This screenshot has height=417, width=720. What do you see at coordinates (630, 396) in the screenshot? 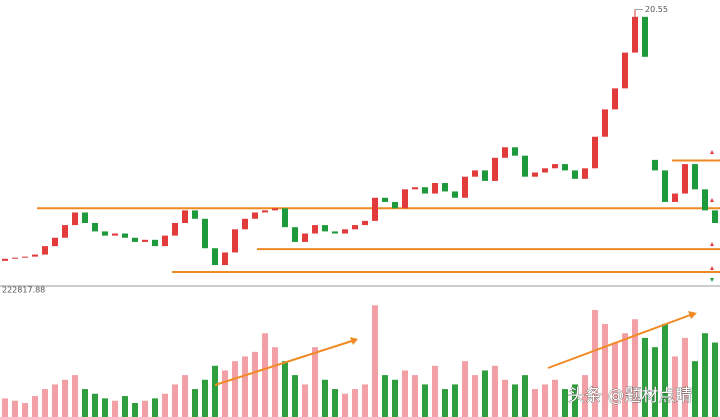
I see `watermark: 头条 @题材点睛` at bounding box center [630, 396].